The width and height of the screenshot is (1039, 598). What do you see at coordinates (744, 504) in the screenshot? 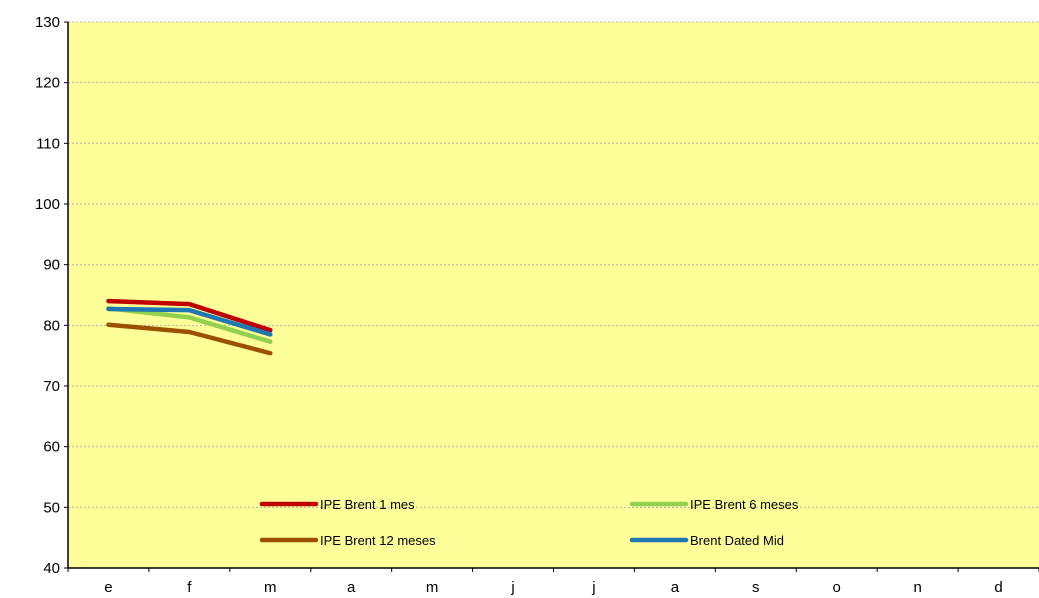
I see `legend-label: IPE Brent 6 meses` at bounding box center [744, 504].